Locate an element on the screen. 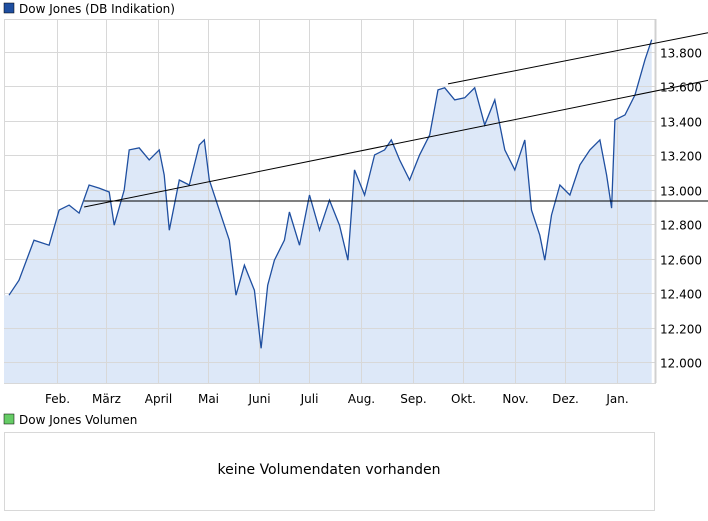  x-tick-label: Juni is located at coordinates (258, 399).